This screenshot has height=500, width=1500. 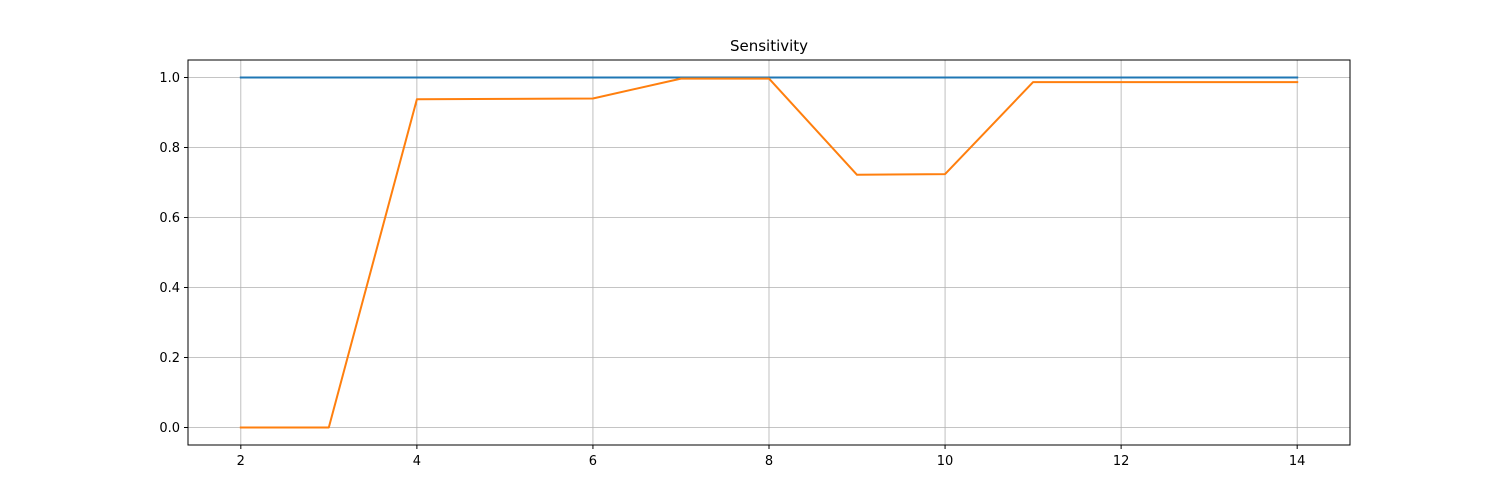 What do you see at coordinates (169, 218) in the screenshot?
I see `y-tick-label: 0.6` at bounding box center [169, 218].